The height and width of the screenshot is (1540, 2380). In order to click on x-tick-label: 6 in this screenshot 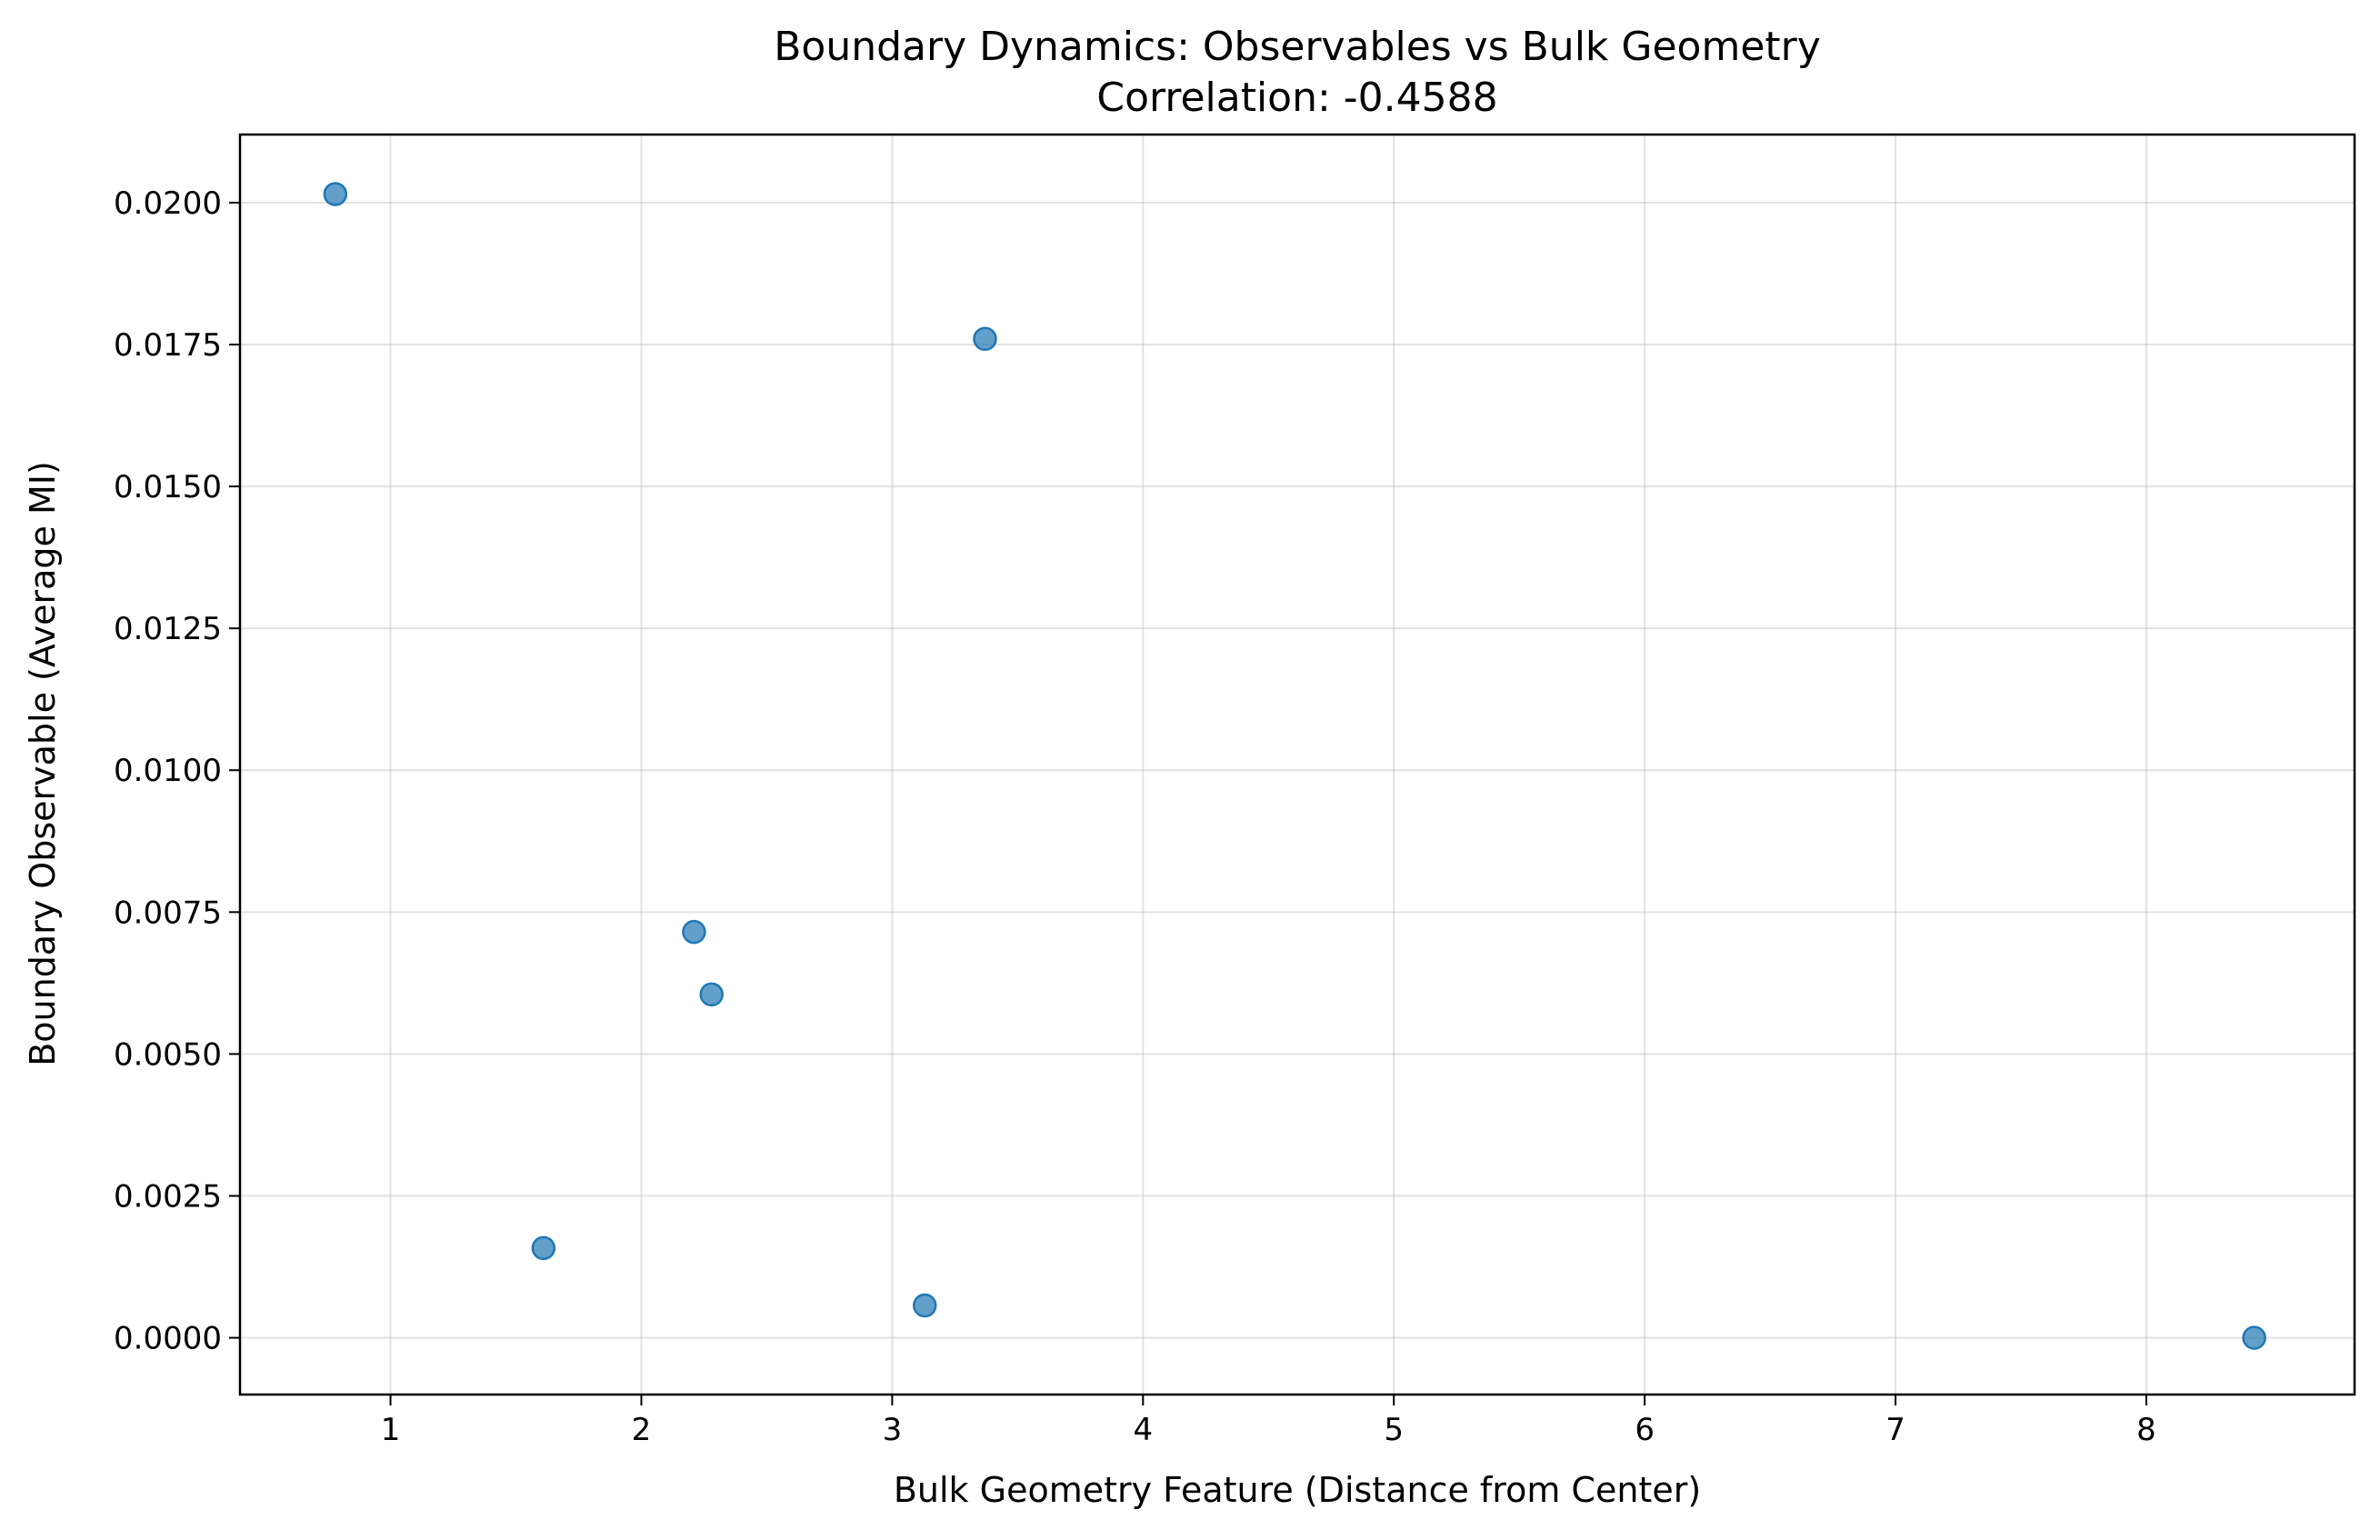, I will do `click(1645, 1430)`.